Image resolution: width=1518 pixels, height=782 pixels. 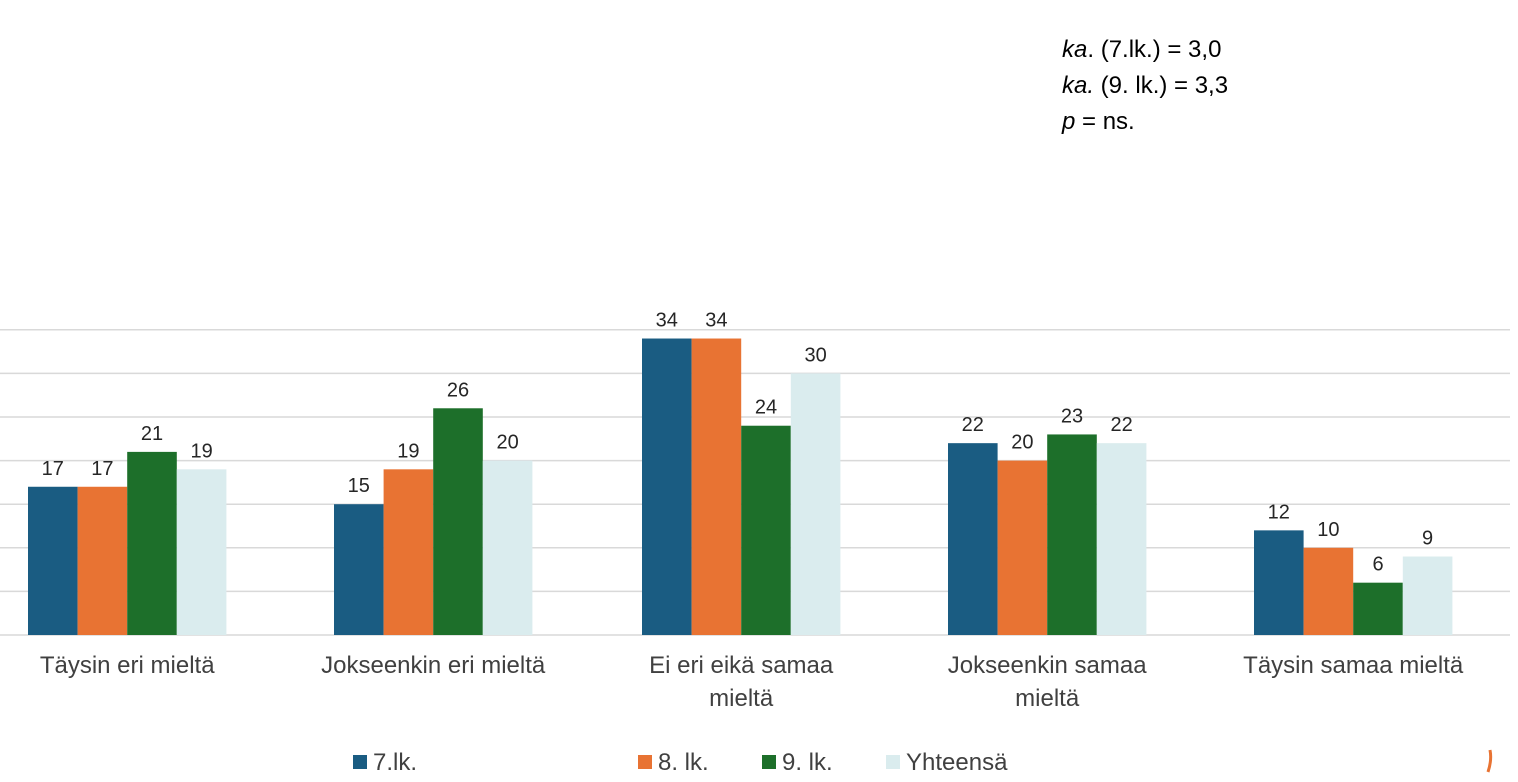 What do you see at coordinates (807, 762) in the screenshot?
I see `legend-label: 9. lk.` at bounding box center [807, 762].